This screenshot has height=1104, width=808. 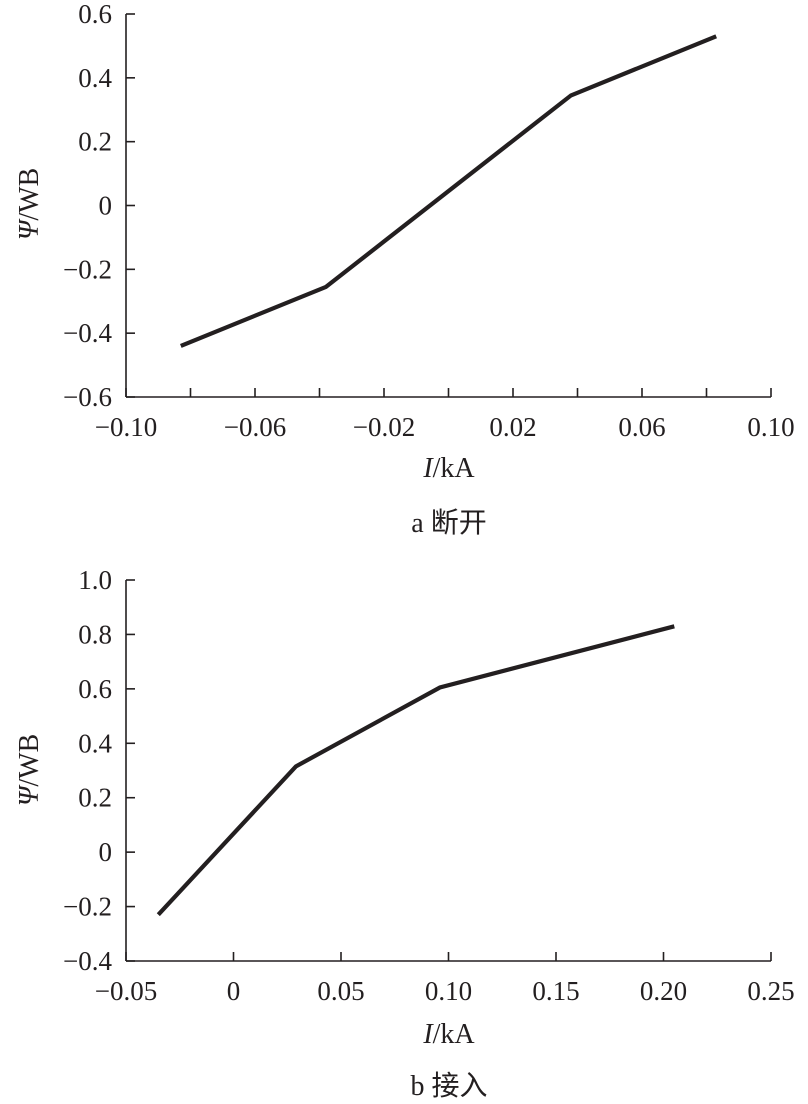 I want to click on chart-b-y-tick-label: −0.4, so click(x=87, y=961).